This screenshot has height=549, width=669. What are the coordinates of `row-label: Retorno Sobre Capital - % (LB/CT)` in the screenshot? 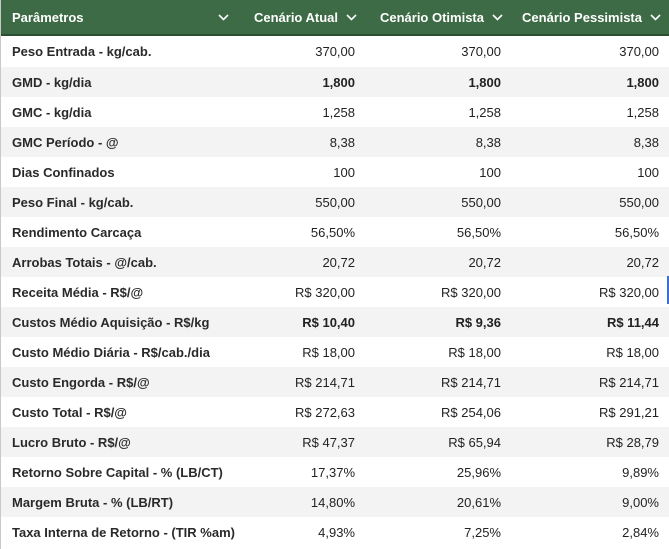 It's located at (117, 472).